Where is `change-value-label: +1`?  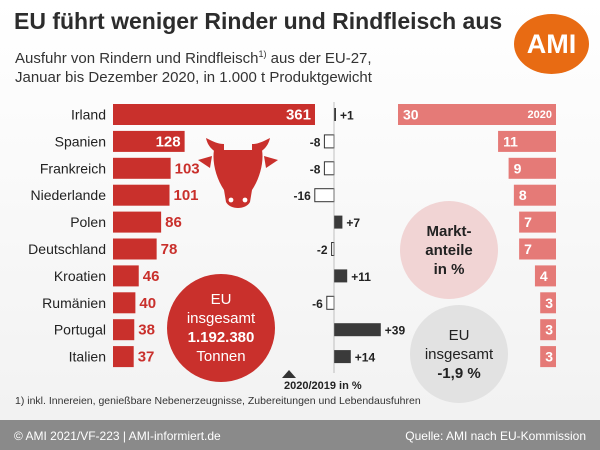
change-value-label: +1 is located at coordinates (347, 116).